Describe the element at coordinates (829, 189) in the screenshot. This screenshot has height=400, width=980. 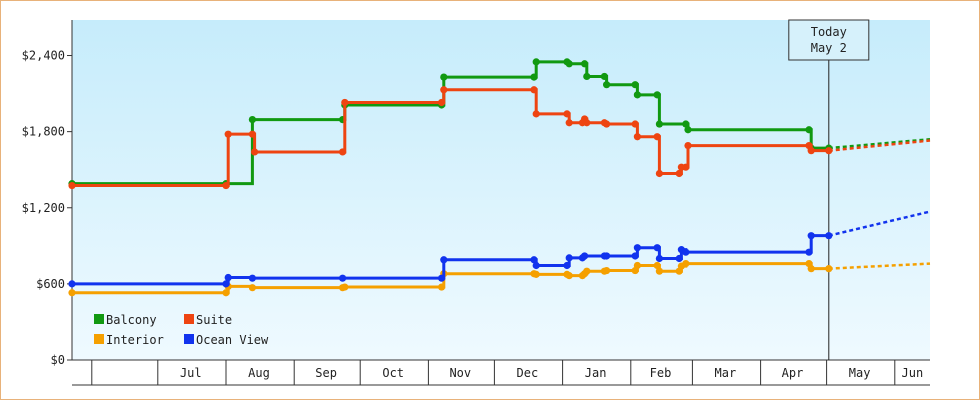
I see `today-marker: Today May 2` at that location.